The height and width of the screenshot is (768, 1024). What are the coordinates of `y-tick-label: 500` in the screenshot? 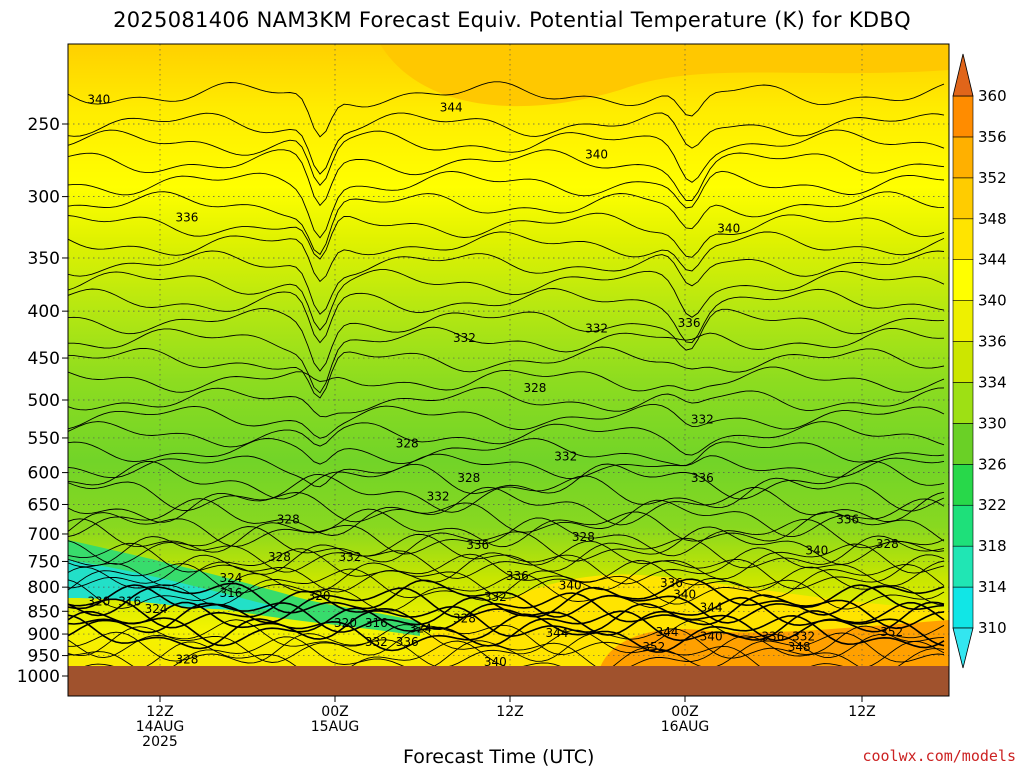 It's located at (44, 401).